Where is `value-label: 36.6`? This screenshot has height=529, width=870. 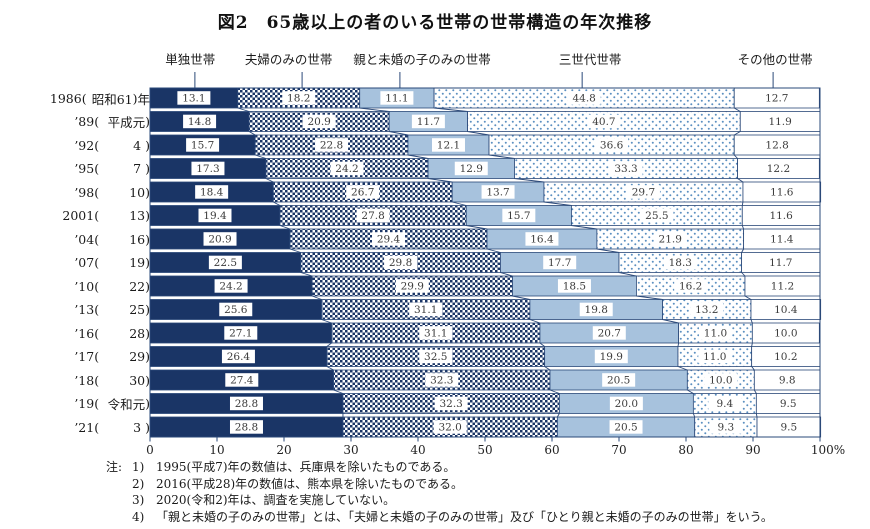
value-label: 36.6 is located at coordinates (612, 146).